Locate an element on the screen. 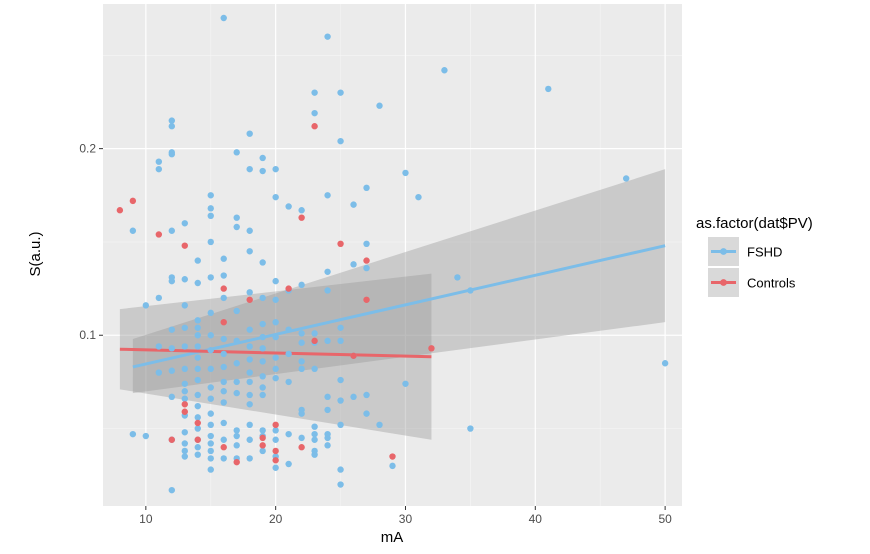 Image resolution: width=870 pixels, height=554 pixels. y-tick-label: 0.1 is located at coordinates (87, 335).